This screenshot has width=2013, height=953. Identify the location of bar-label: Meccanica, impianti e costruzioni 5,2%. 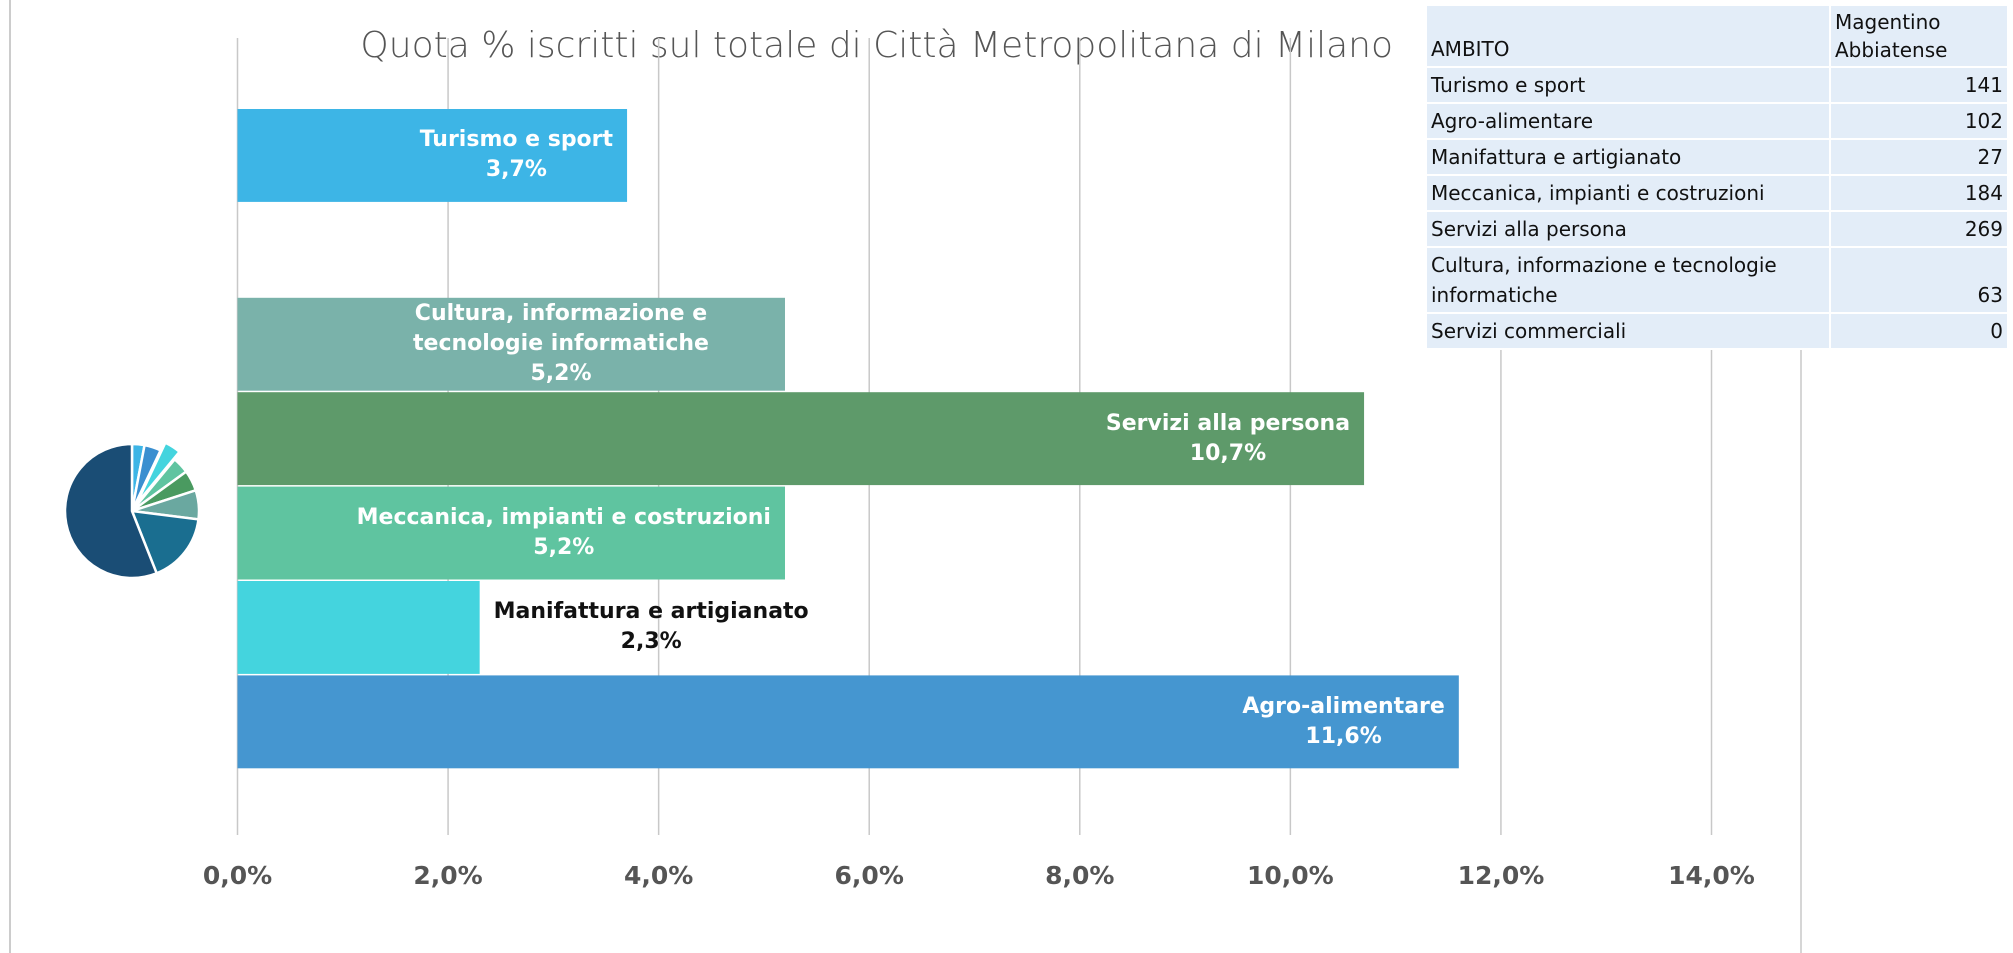
(564, 533).